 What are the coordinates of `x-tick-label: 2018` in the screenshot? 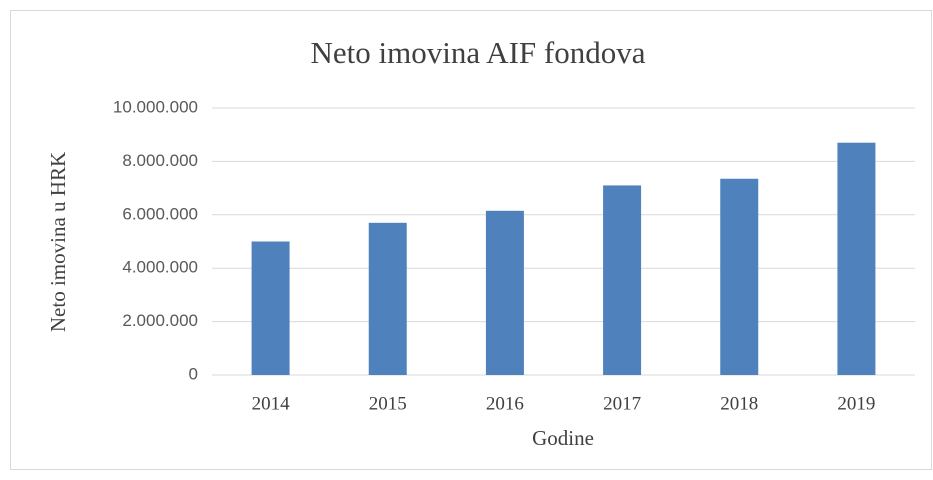 It's located at (739, 403).